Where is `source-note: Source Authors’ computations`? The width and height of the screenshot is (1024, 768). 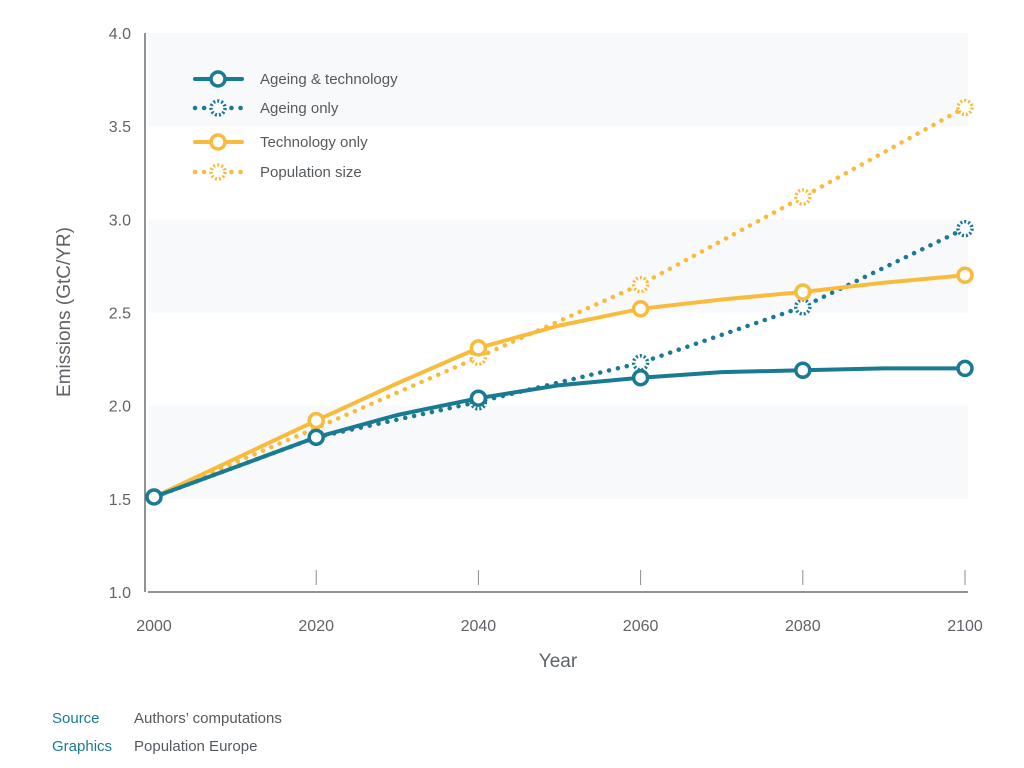
source-note: Source Authors’ computations is located at coordinates (167, 718).